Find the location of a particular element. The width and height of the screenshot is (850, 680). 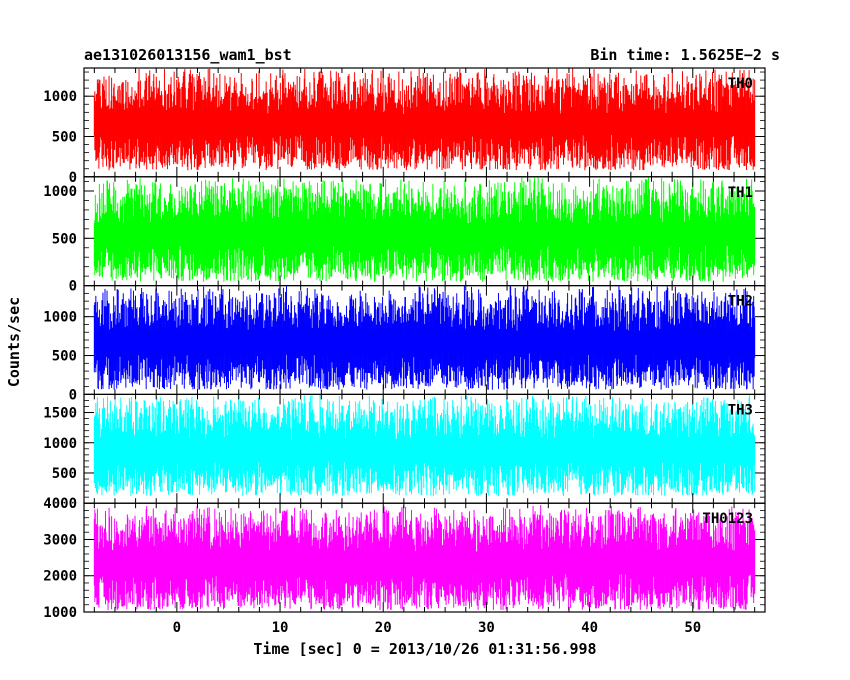

y-tick-label-th3-1500: 1500 is located at coordinates (60, 414).